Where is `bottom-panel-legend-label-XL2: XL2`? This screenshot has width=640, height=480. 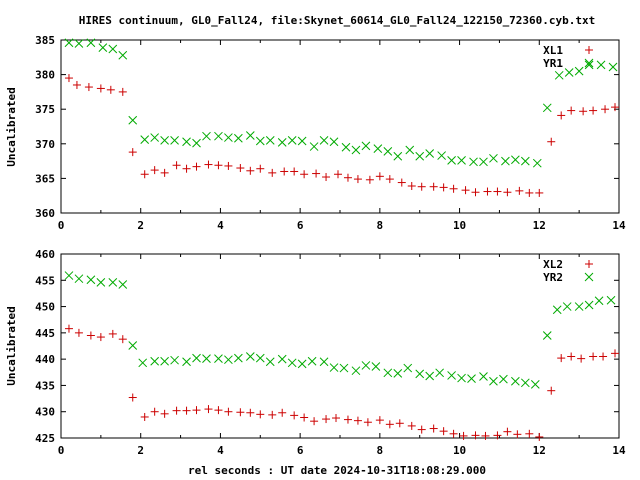 bottom-panel-legend-label-XL2: XL2 is located at coordinates (553, 264).